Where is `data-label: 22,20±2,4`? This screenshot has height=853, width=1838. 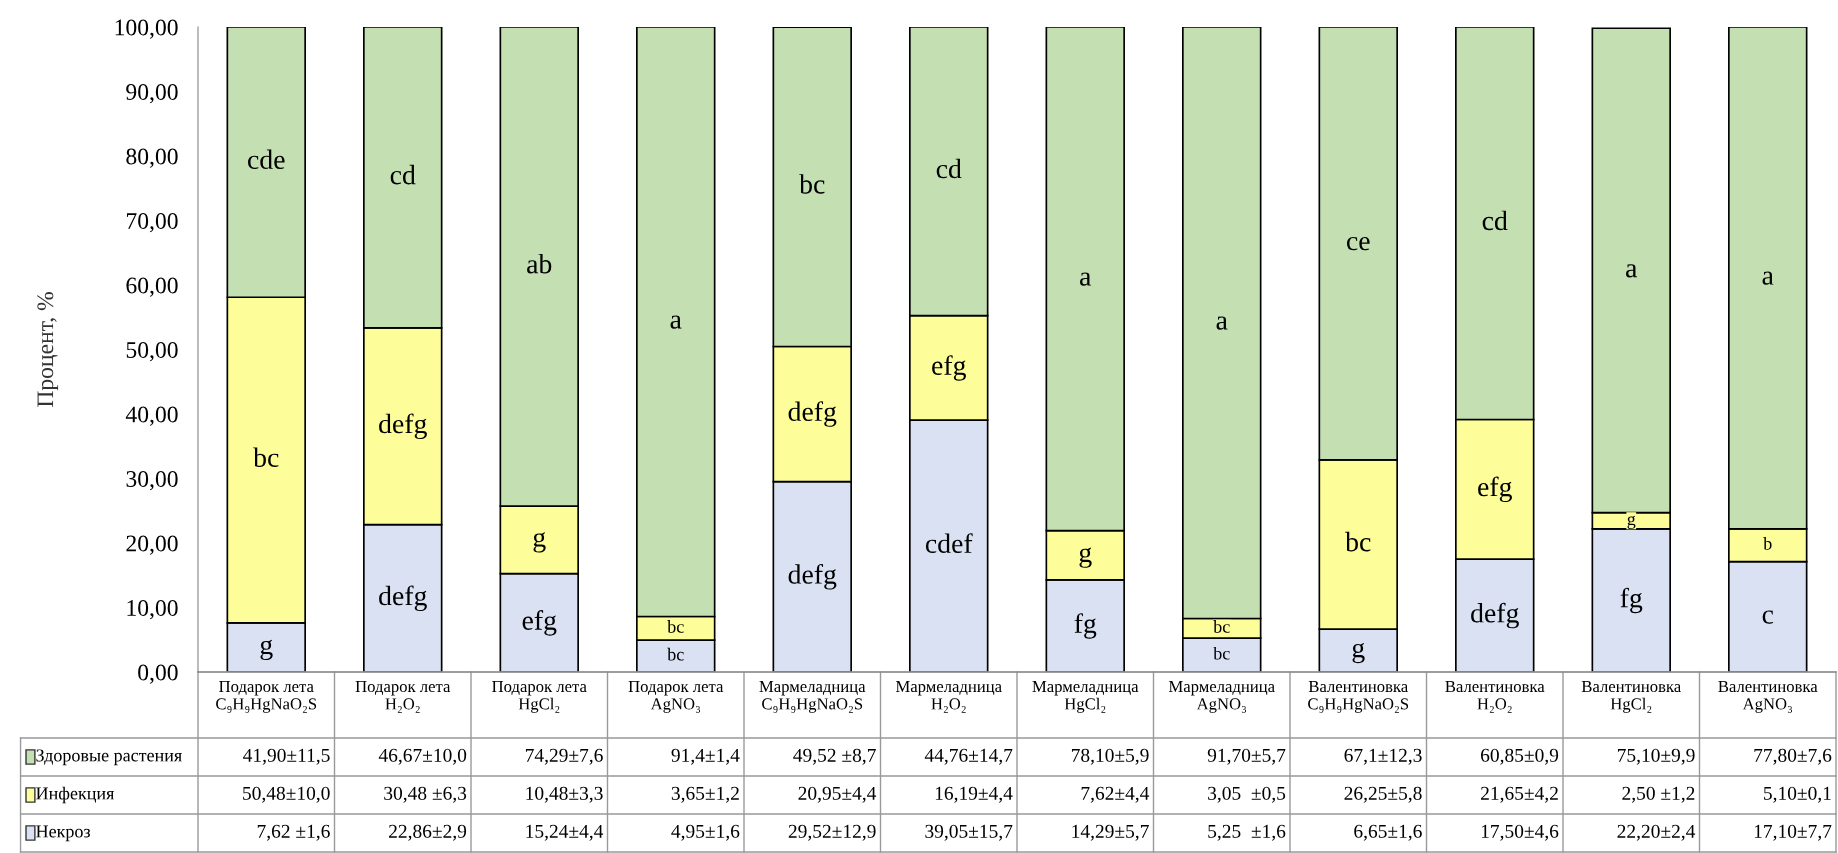
data-label: 22,20±2,4 is located at coordinates (1656, 832).